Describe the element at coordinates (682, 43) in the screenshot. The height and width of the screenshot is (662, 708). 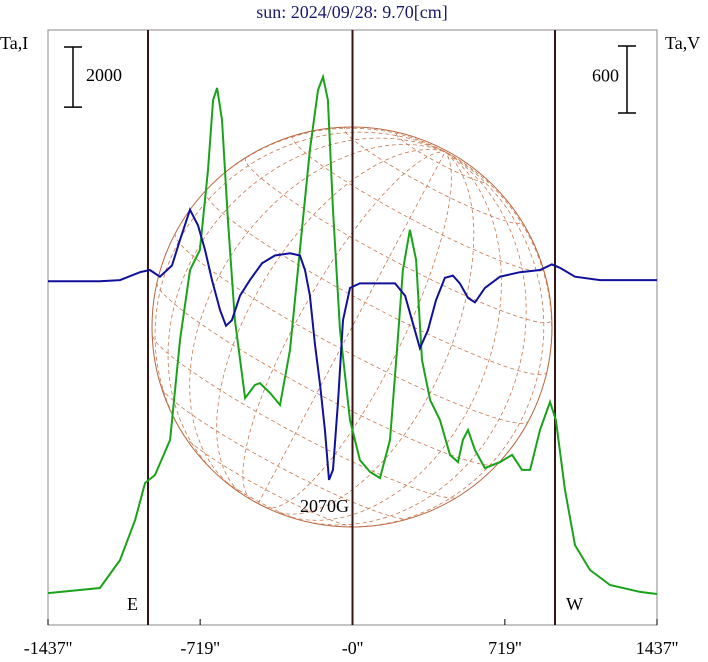
I see `y2-axis-label: Ta,V` at that location.